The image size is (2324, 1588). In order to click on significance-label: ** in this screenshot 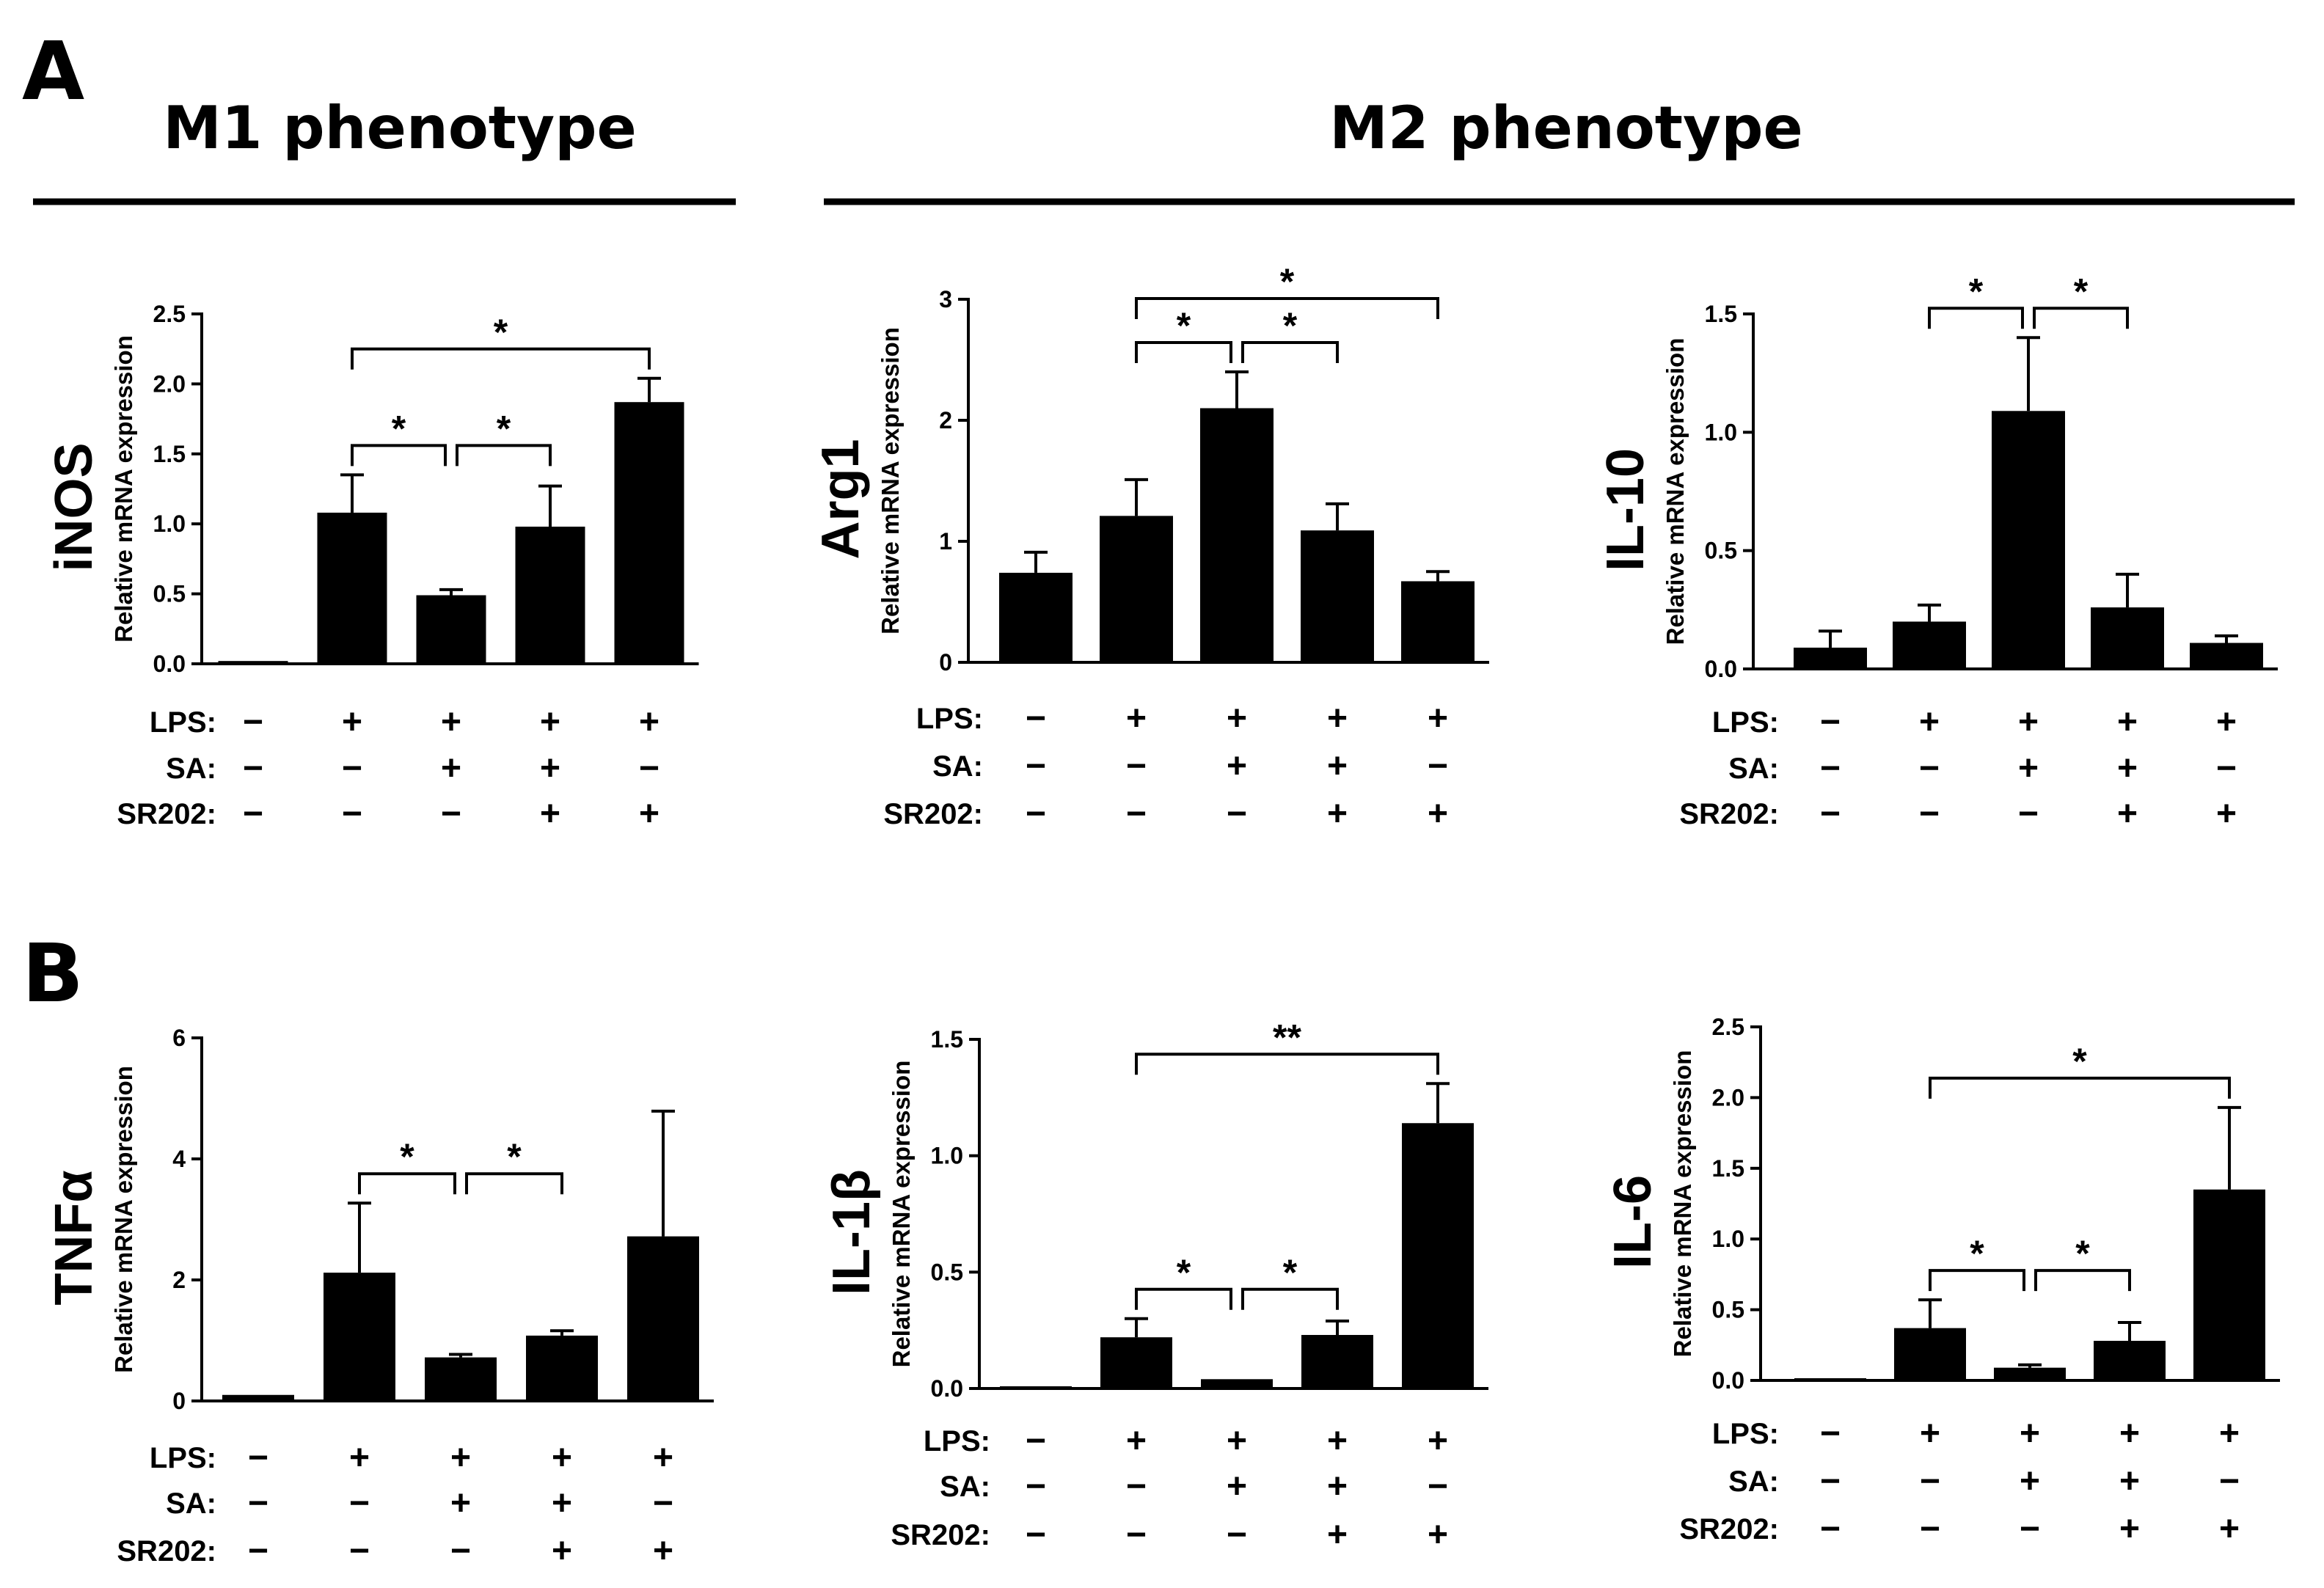, I will do `click(1287, 1037)`.